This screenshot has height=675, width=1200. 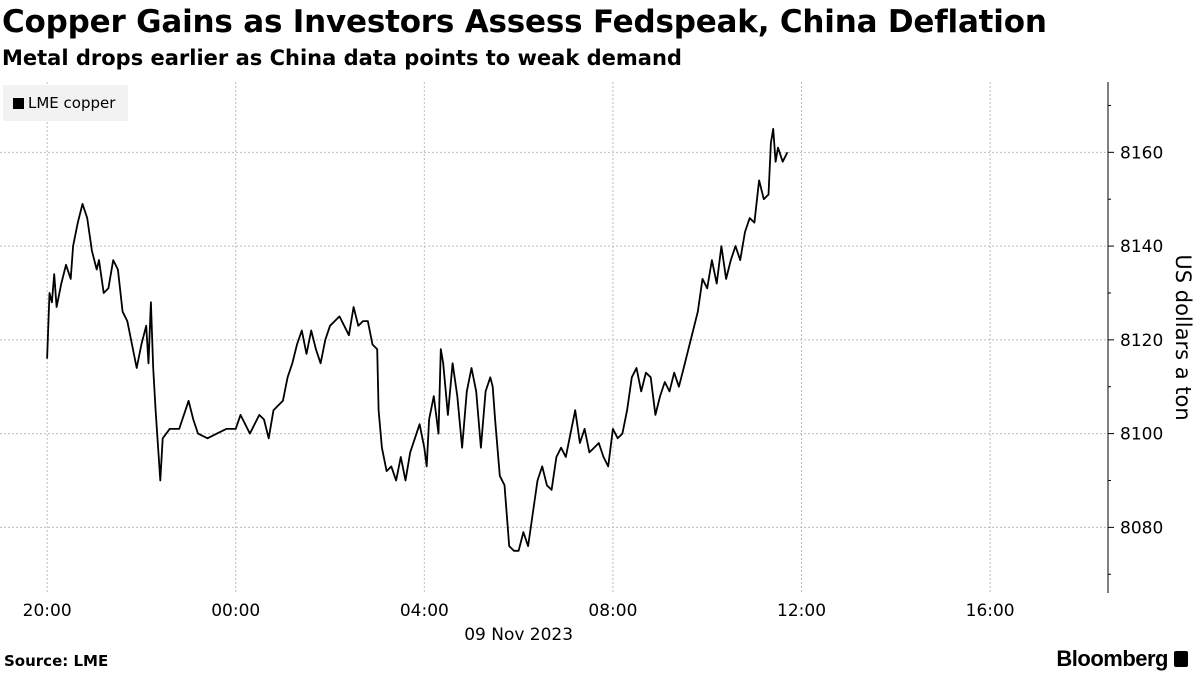 What do you see at coordinates (18, 103) in the screenshot?
I see `legend-swatch-lme-copper` at bounding box center [18, 103].